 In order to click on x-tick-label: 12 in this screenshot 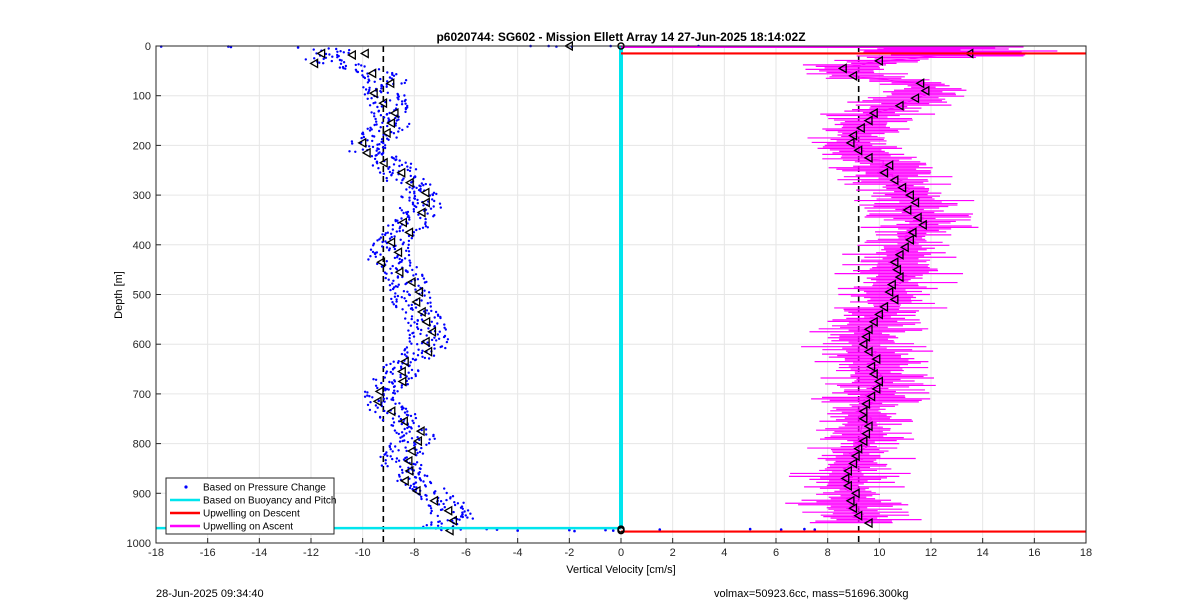, I will do `click(931, 553)`.